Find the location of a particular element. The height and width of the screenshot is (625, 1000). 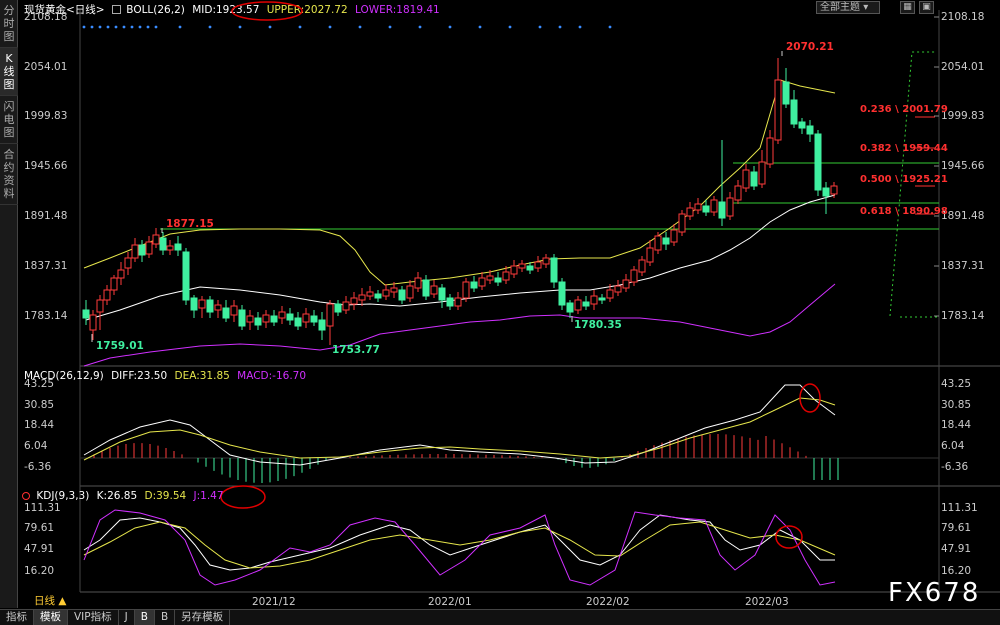

tab-contract-info: 合约资料 is located at coordinates (9, 174).